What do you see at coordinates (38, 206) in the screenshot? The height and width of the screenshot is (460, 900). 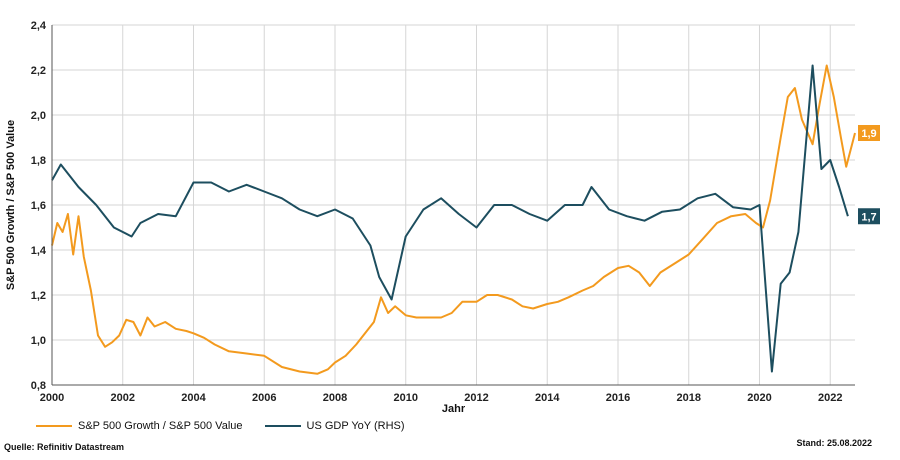 I see `y-tick-label: 1,6` at bounding box center [38, 206].